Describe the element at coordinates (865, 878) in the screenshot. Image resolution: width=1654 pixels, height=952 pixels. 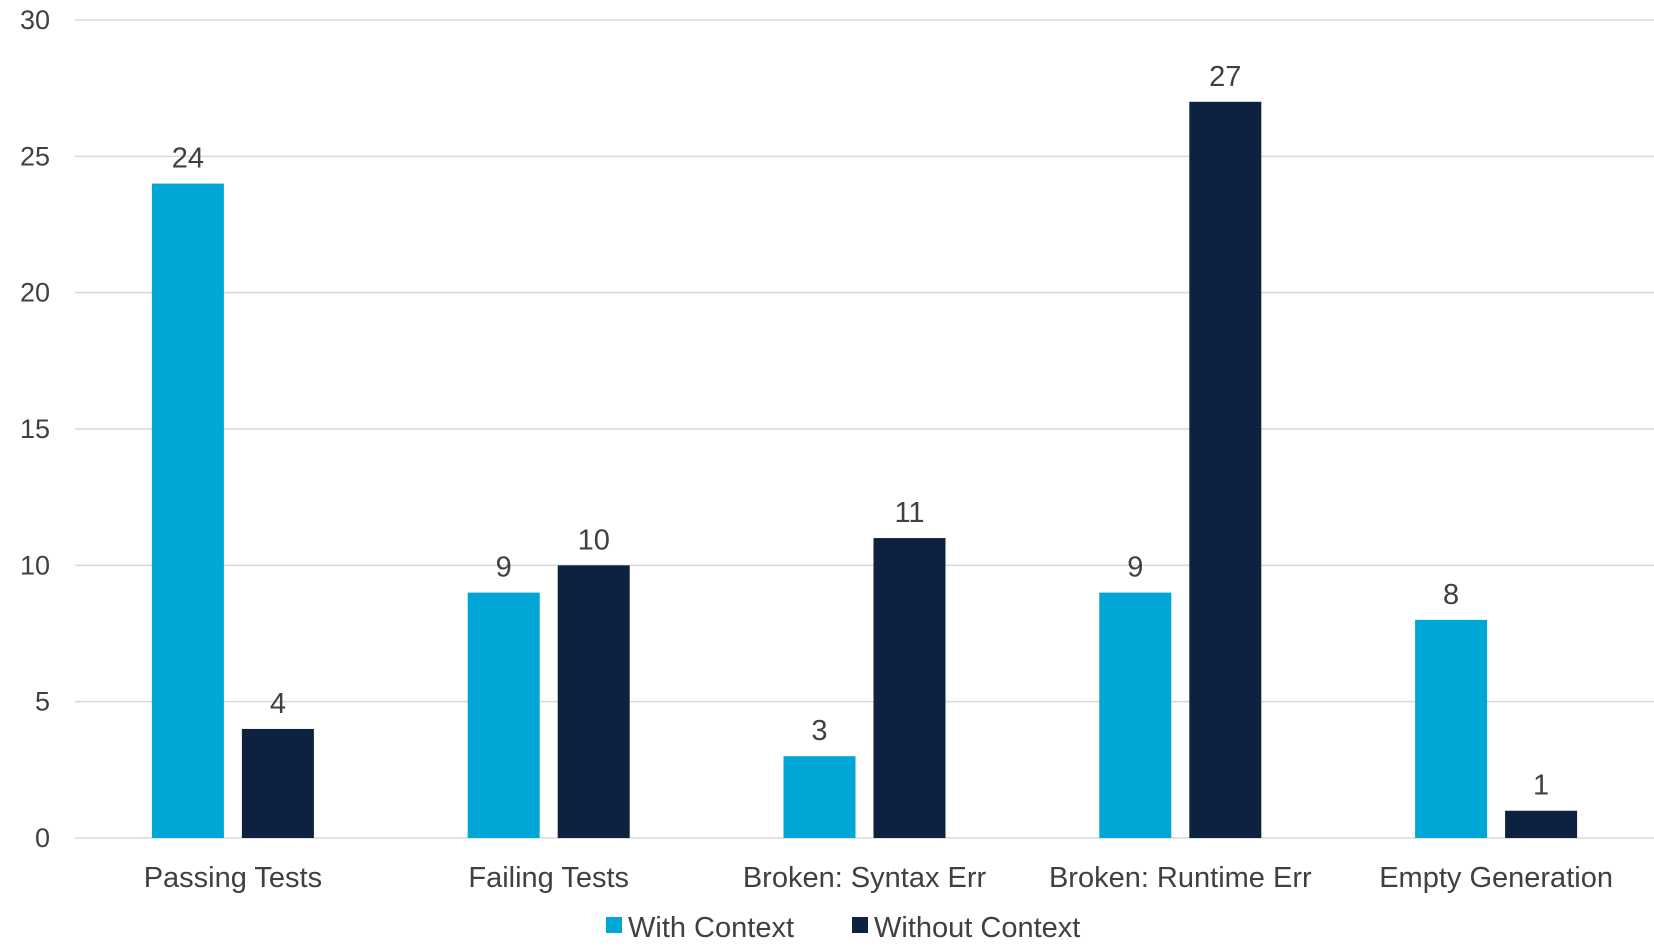
I see `x-category-label: Broken: Syntax Err` at that location.